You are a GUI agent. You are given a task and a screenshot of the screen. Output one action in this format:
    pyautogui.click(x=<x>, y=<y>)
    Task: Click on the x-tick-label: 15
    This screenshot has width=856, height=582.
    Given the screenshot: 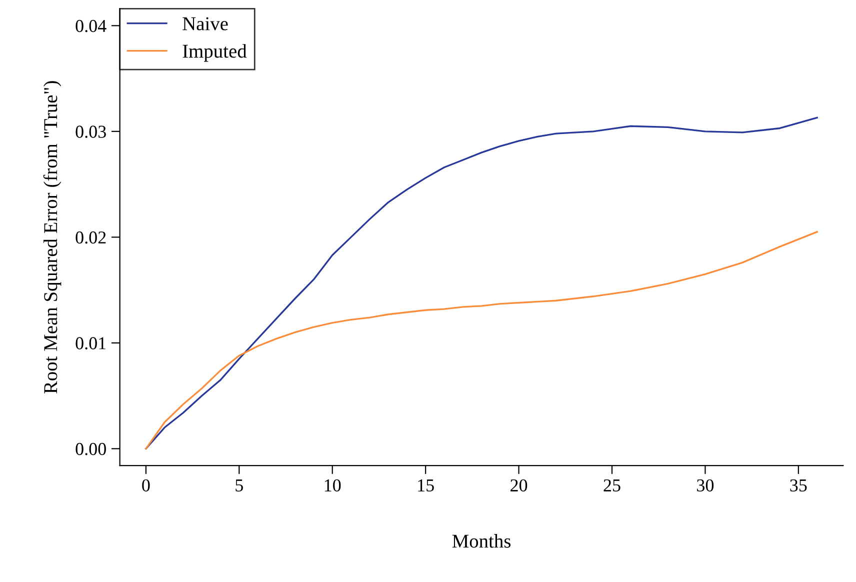 What is the action you would take?
    pyautogui.click(x=426, y=485)
    